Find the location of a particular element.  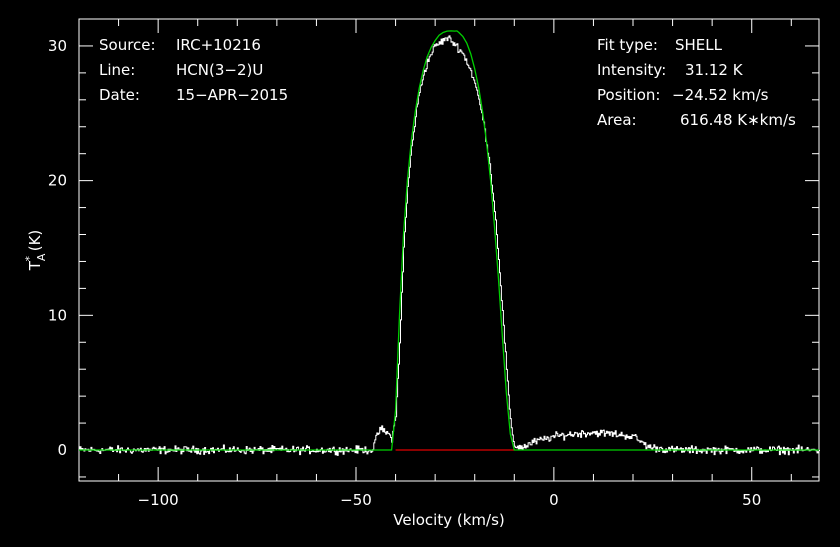

position-label: Position: is located at coordinates (628, 95).